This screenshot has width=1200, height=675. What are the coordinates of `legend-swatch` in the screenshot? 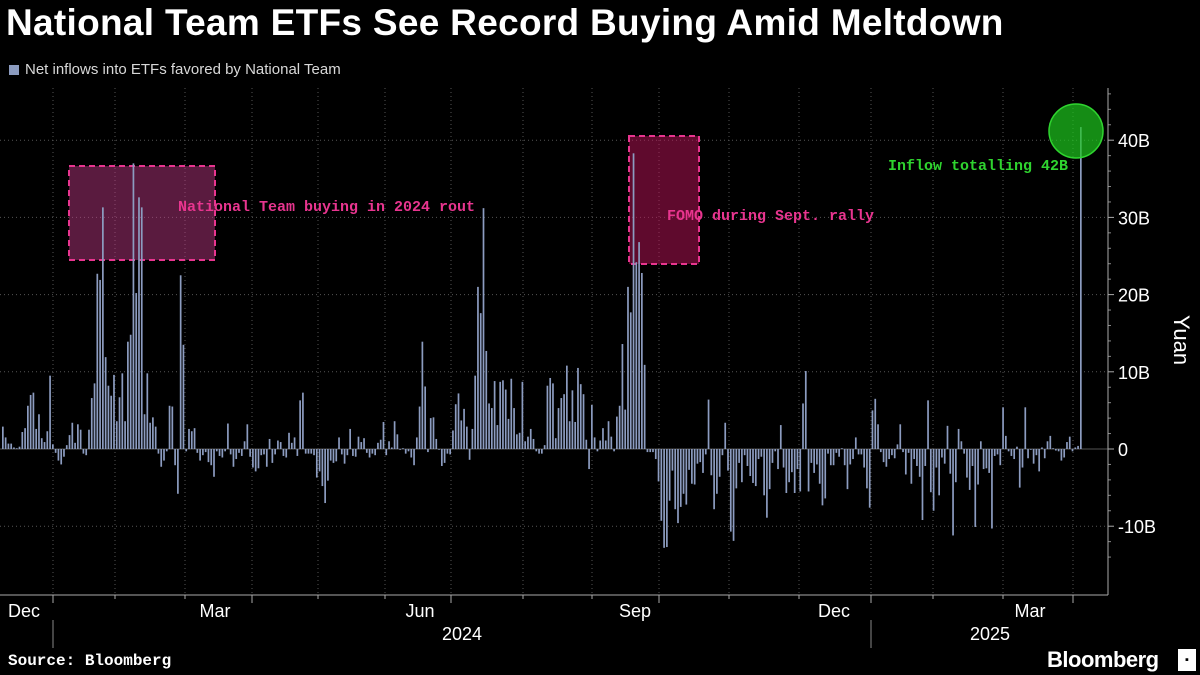 It's located at (14, 69).